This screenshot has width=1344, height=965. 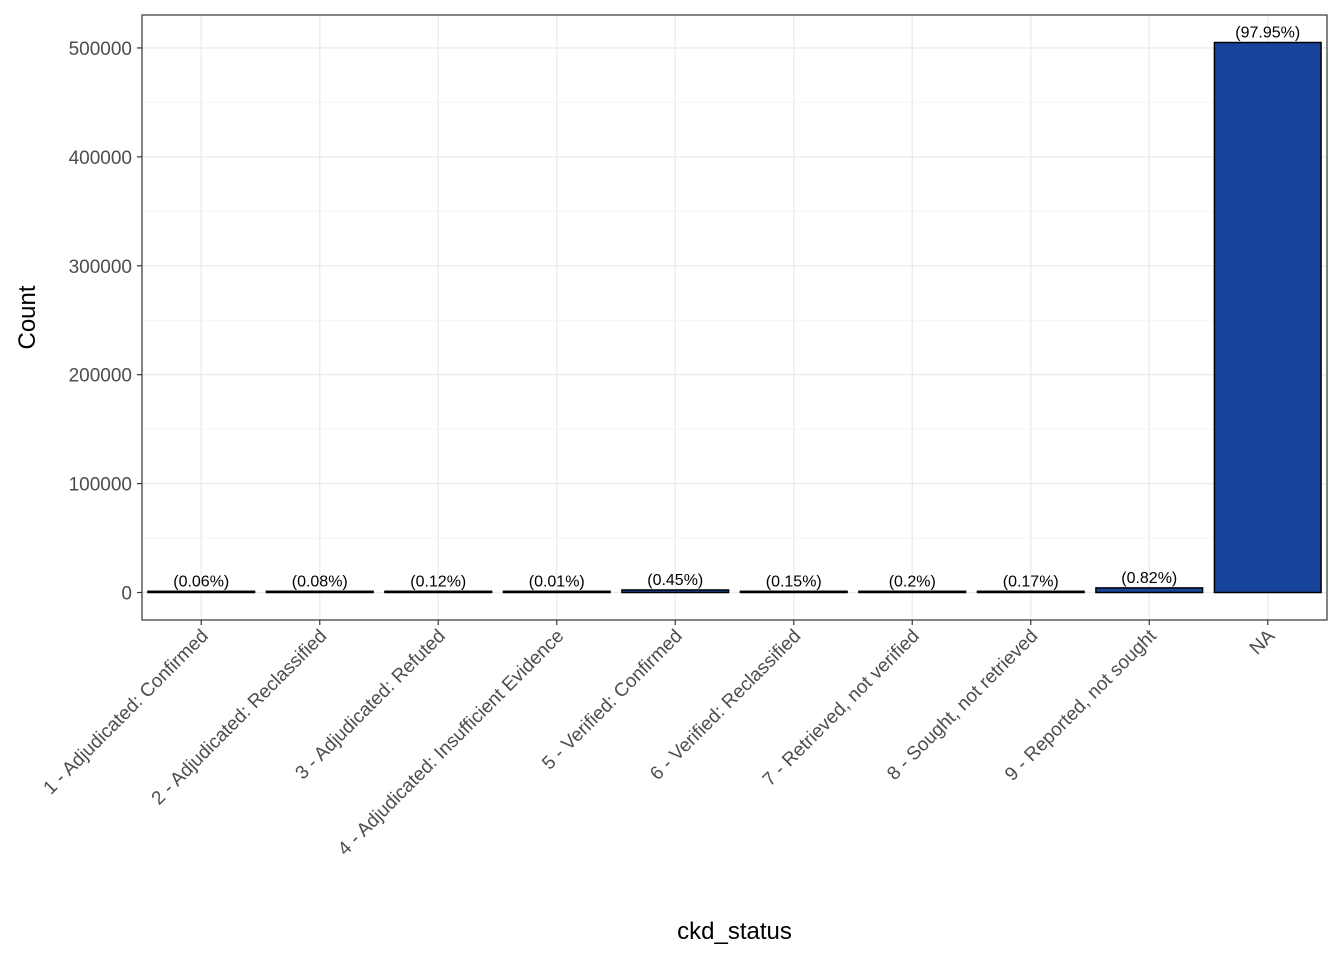 What do you see at coordinates (126, 594) in the screenshot?
I see `y-tick-label: 0` at bounding box center [126, 594].